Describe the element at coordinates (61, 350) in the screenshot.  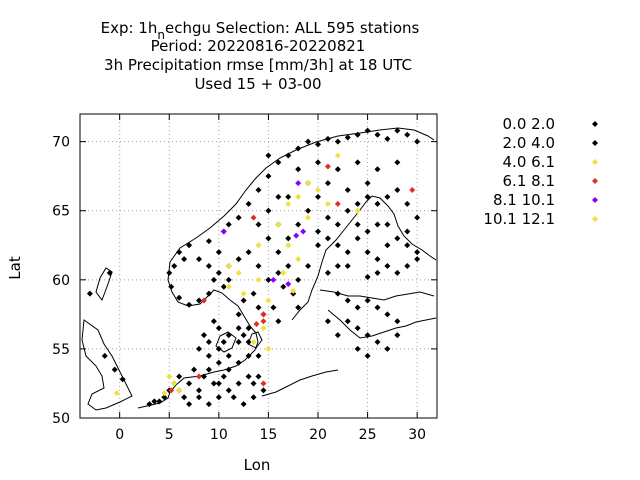
I see `y-tick-label: 55` at that location.